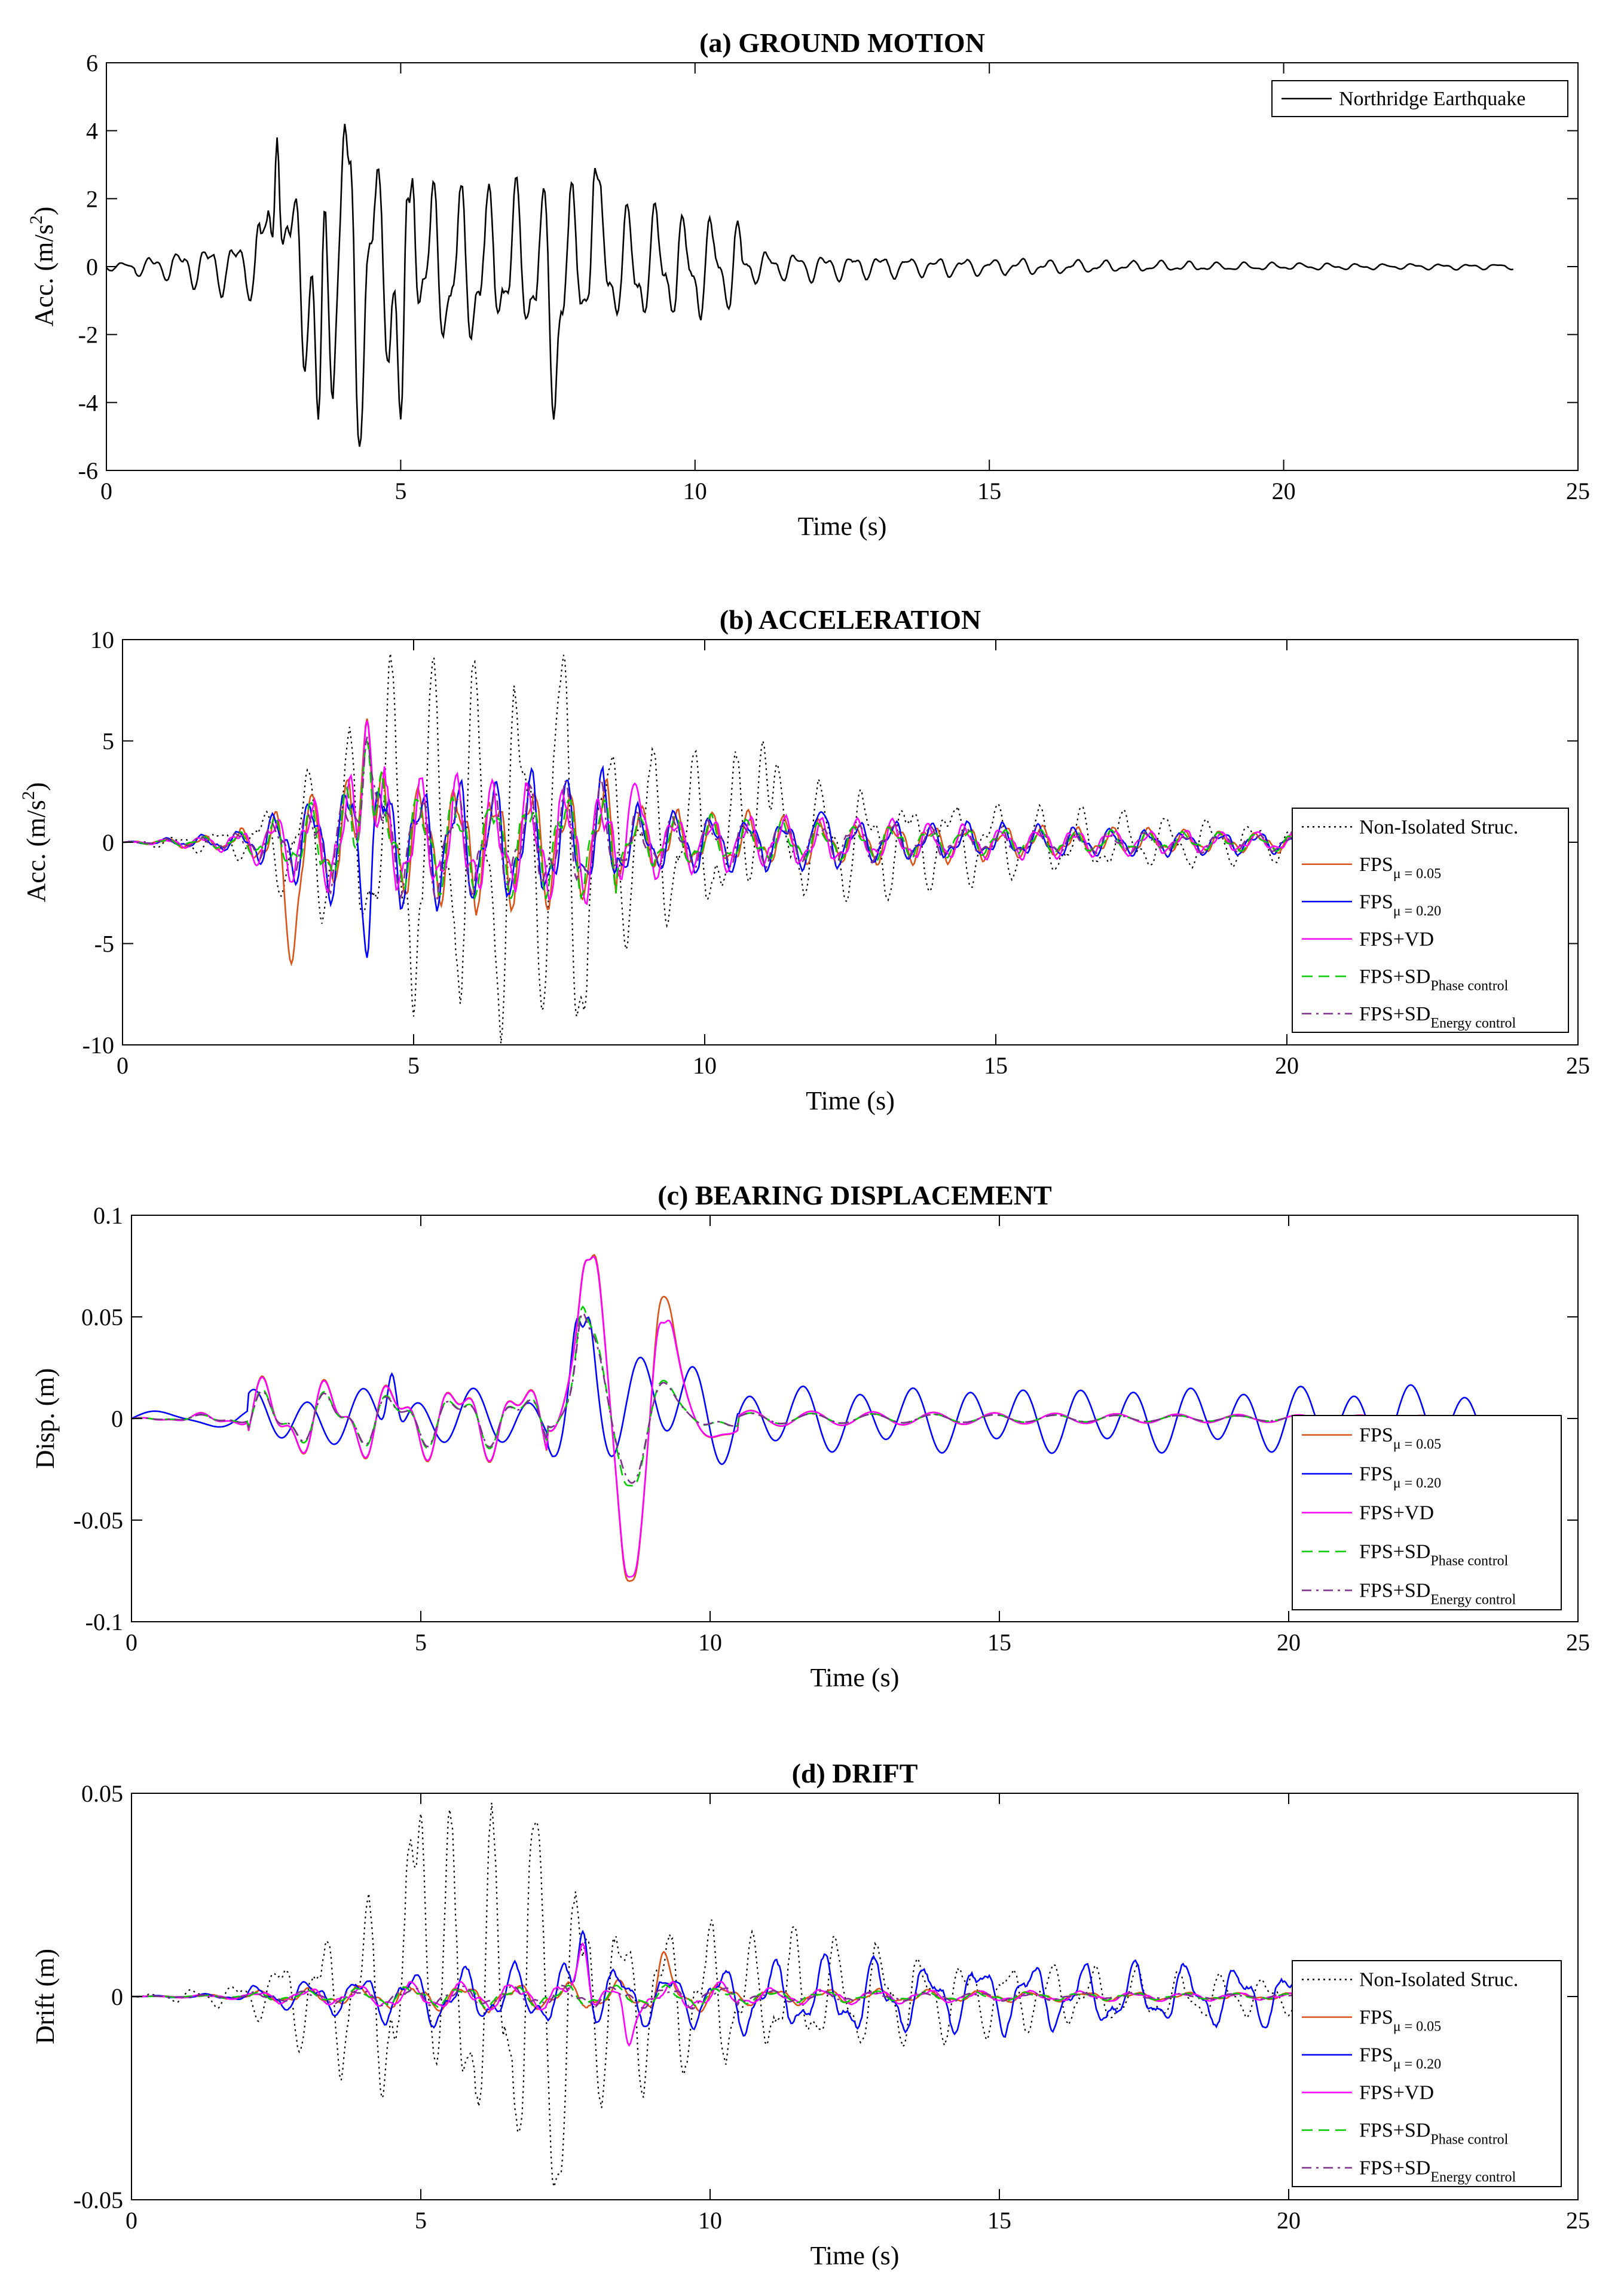  I want to click on y-tick-label: -10, so click(98, 1045).